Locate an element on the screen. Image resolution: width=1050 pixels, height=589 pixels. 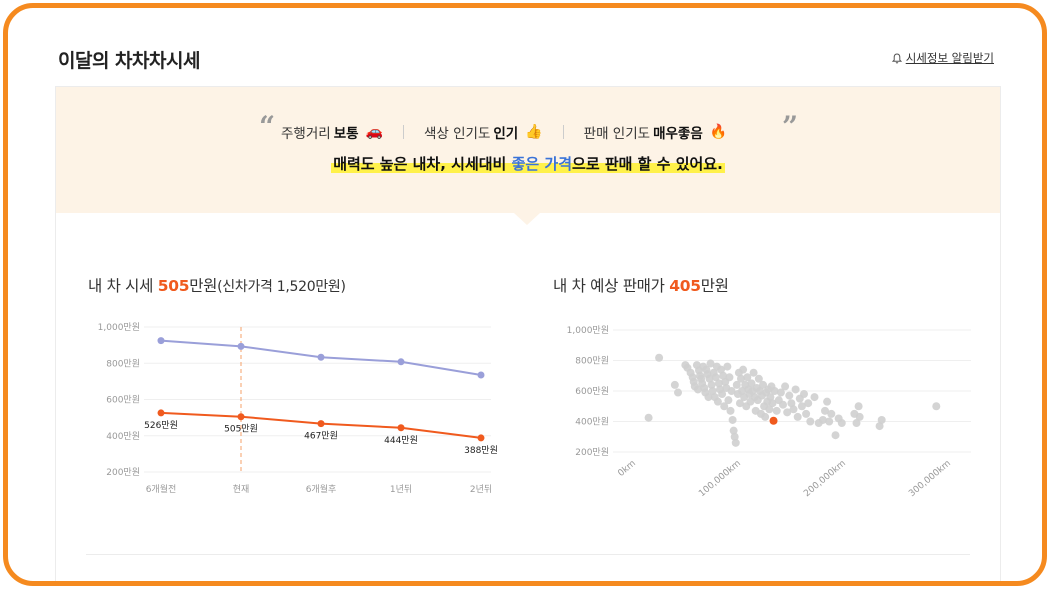
divider is located at coordinates (528, 554).